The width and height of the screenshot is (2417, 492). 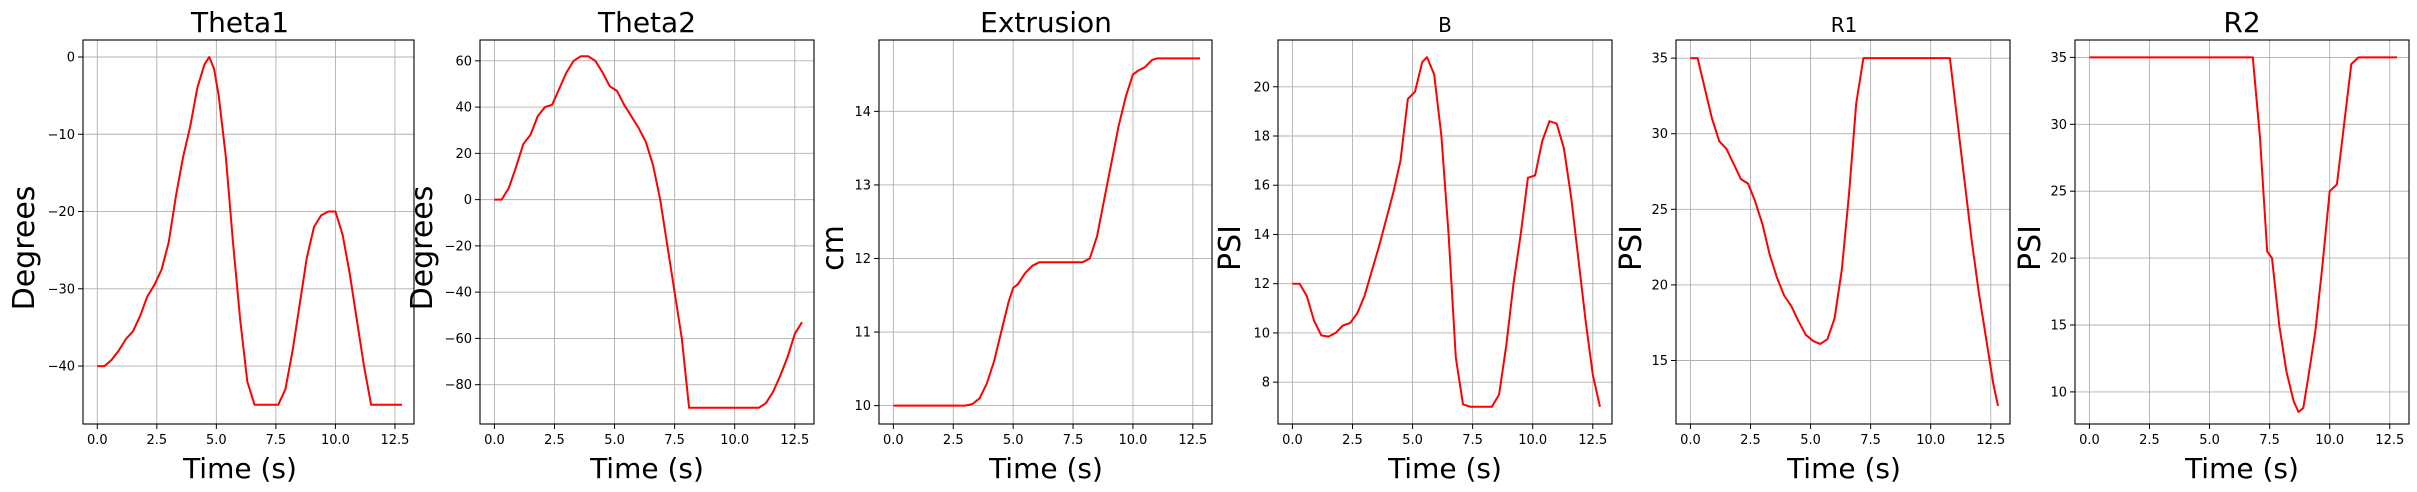 What do you see at coordinates (2241, 22) in the screenshot?
I see `chart-title: R2` at bounding box center [2241, 22].